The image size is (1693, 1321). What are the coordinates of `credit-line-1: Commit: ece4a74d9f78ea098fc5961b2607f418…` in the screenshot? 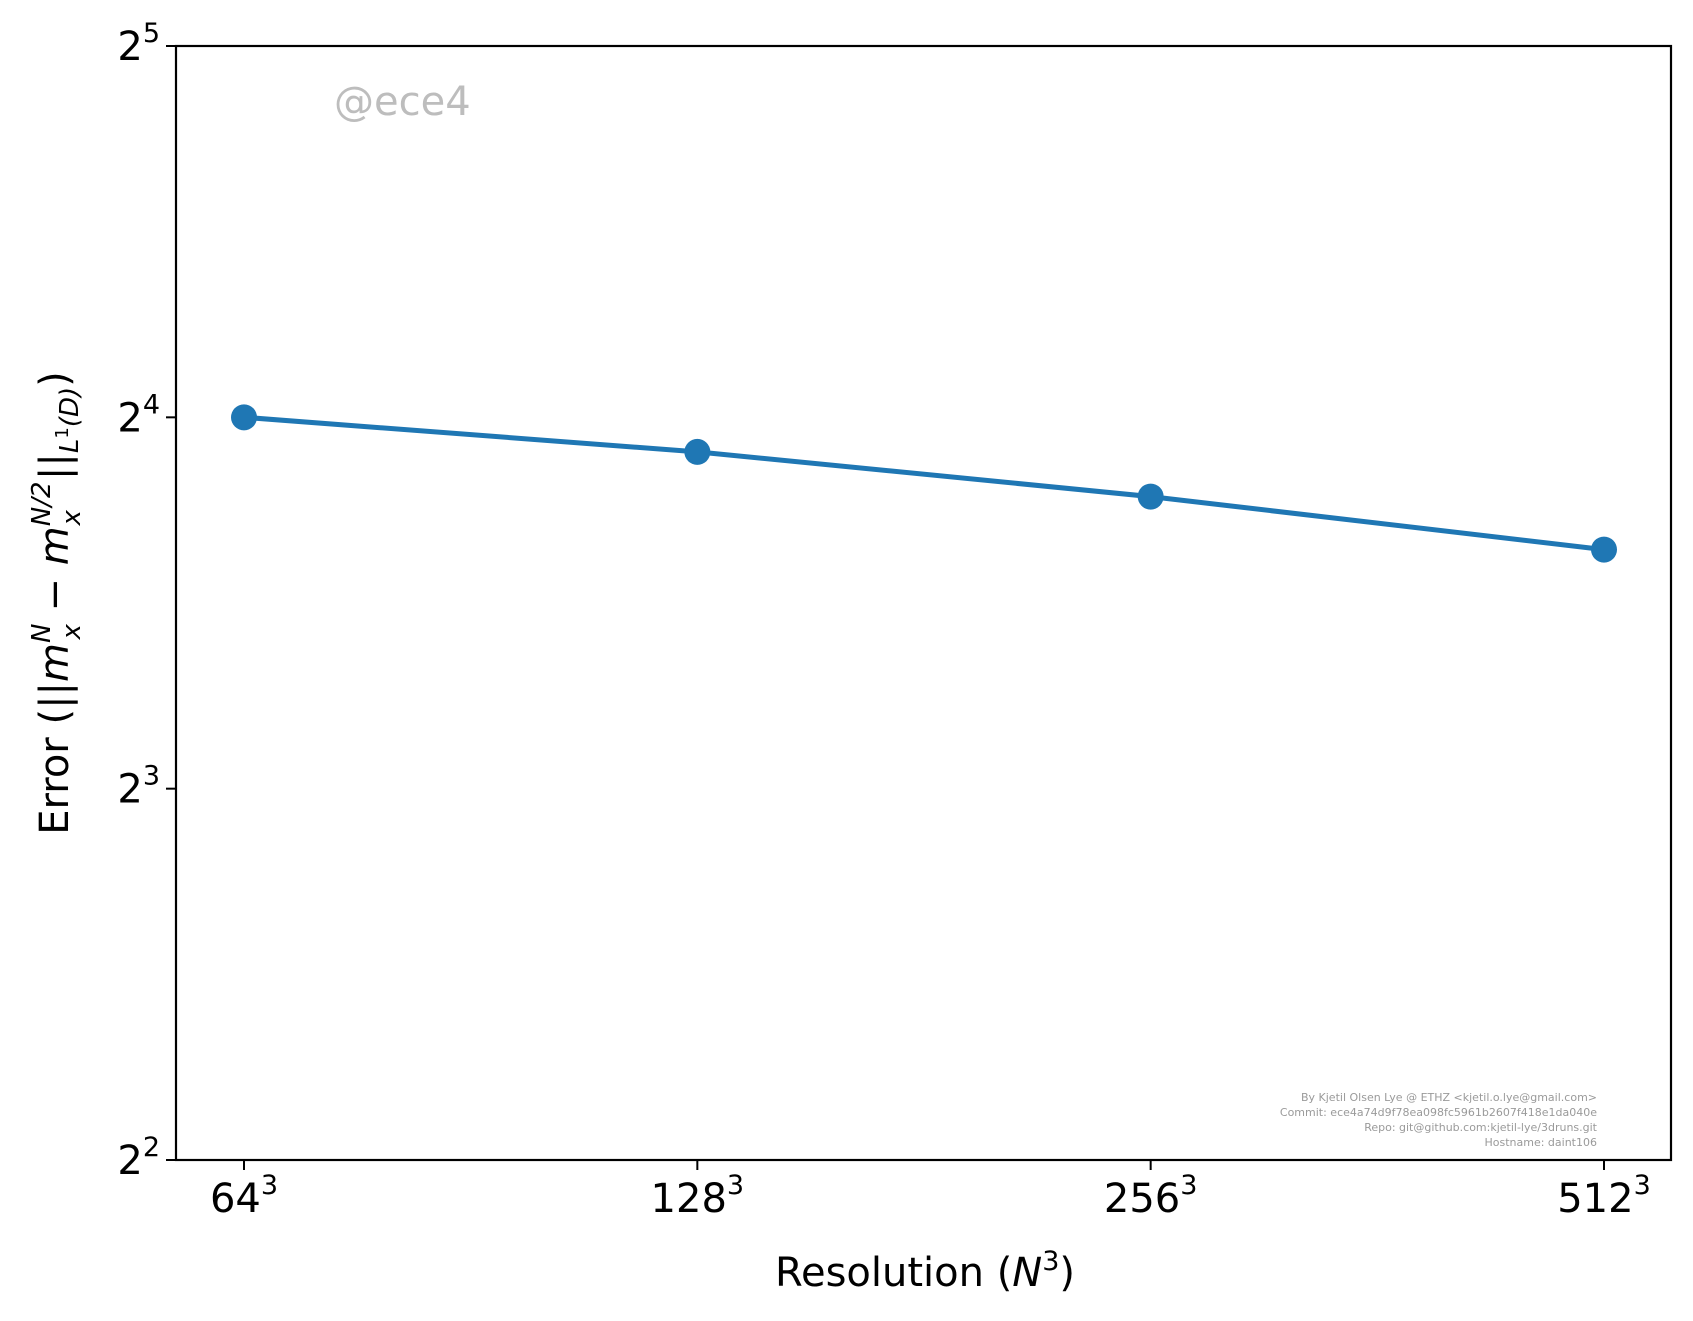 It's located at (1438, 1112).